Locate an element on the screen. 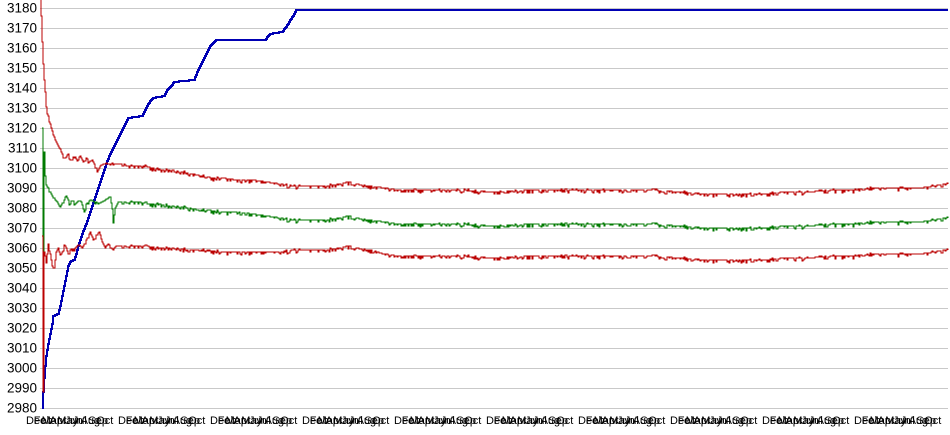 Image resolution: width=950 pixels, height=435 pixels. y-tick-label: 3020 is located at coordinates (22, 328).